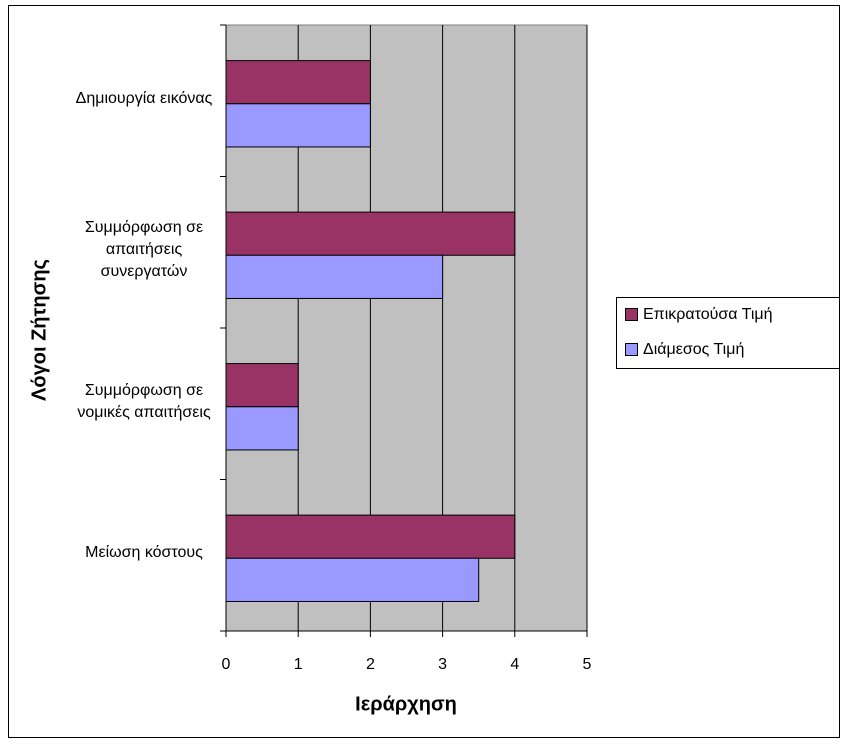 This screenshot has width=848, height=745. What do you see at coordinates (406, 704) in the screenshot?
I see `x-axis-title: Ιεράρχηση` at bounding box center [406, 704].